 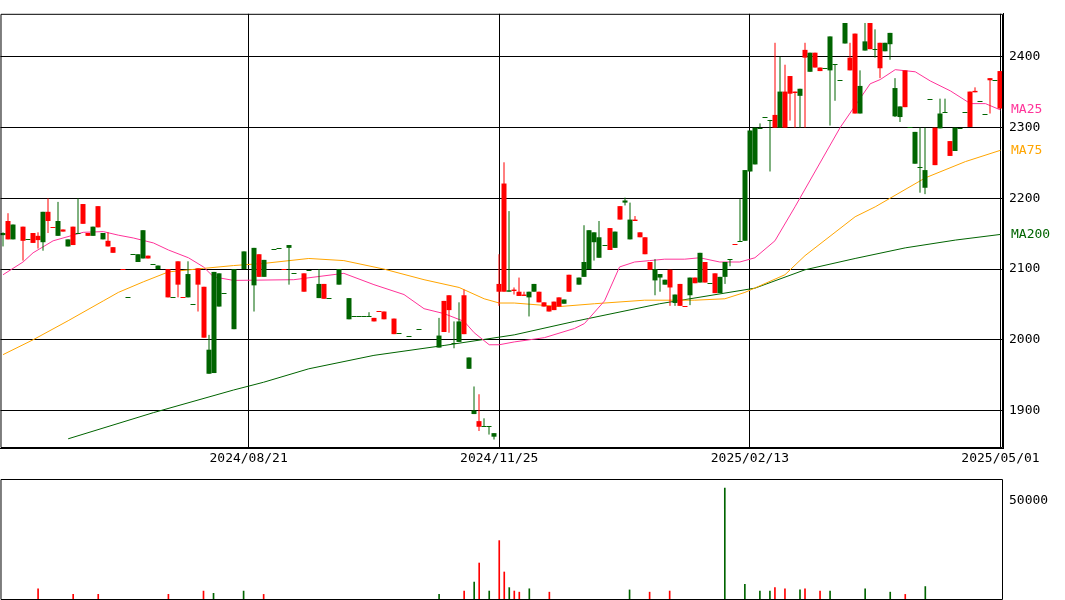 I want to click on y-tick-label: 2400, so click(x=1025, y=56).